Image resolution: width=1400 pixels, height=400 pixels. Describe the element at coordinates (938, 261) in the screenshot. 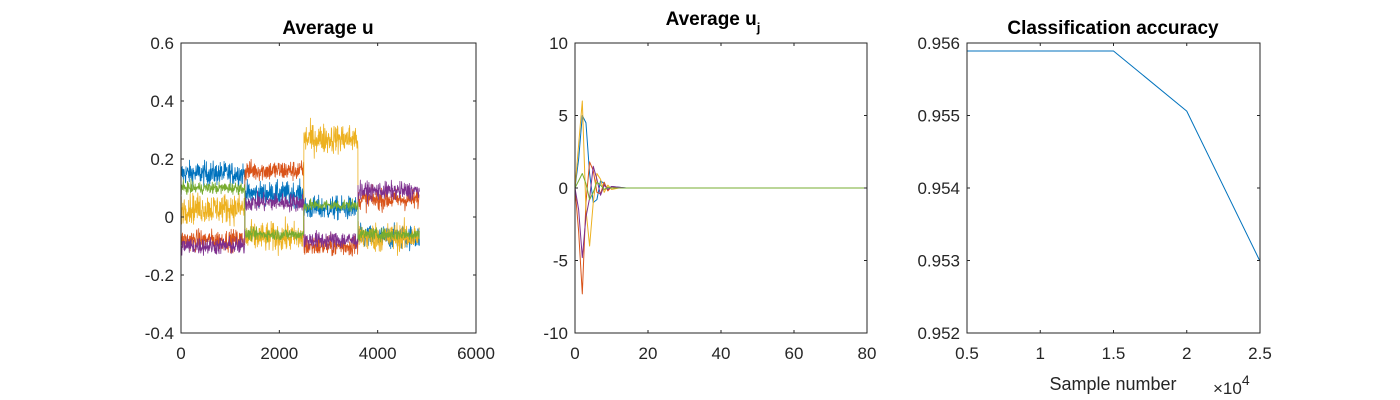

I see `y-tick-label: 0.953` at that location.